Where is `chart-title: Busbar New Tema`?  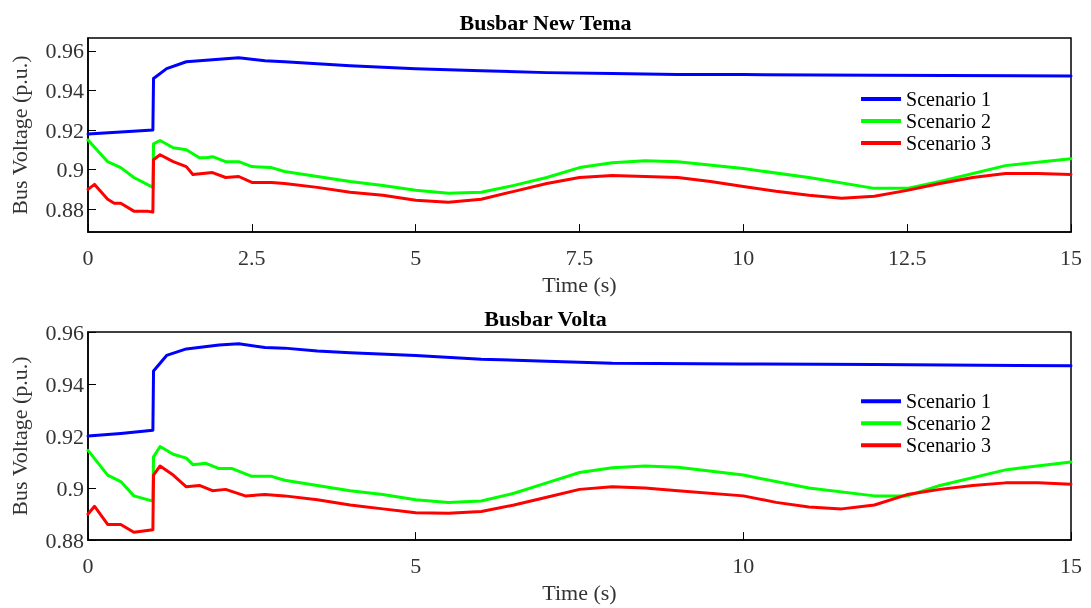 chart-title: Busbar New Tema is located at coordinates (545, 22).